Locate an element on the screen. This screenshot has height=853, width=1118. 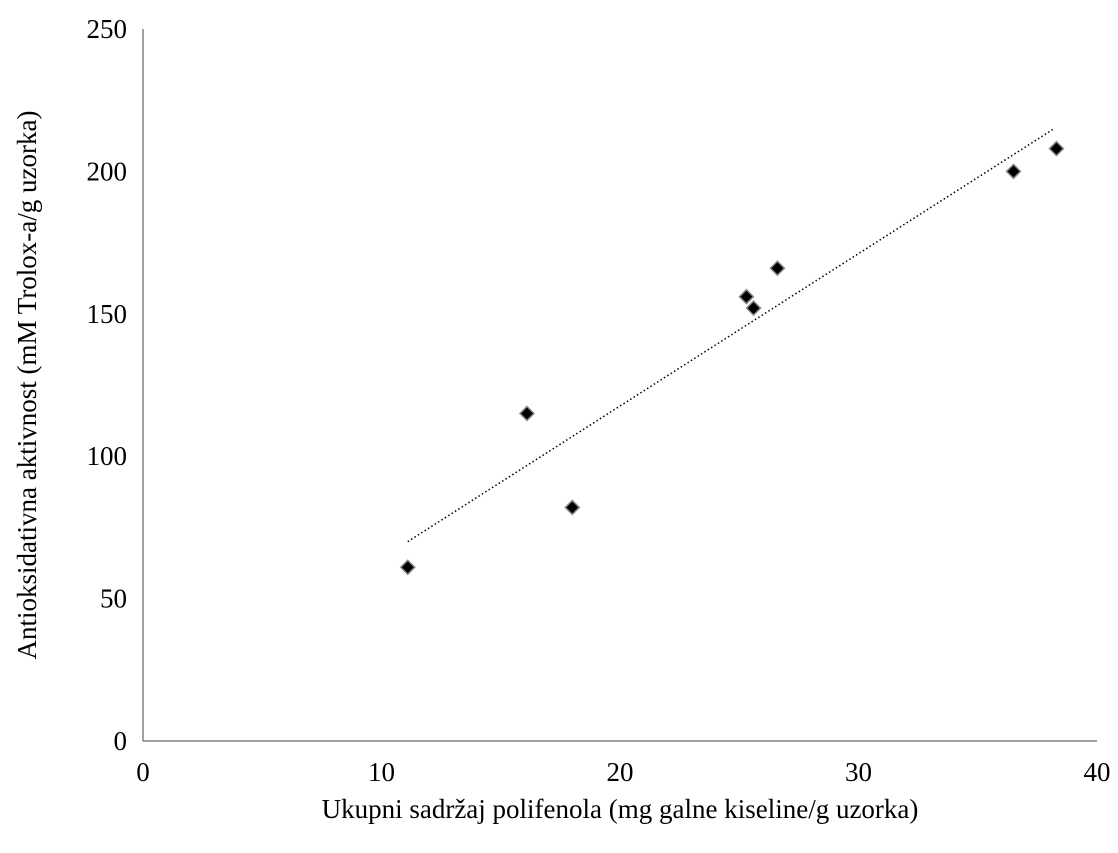
y-tick-label: 100 is located at coordinates (107, 456).